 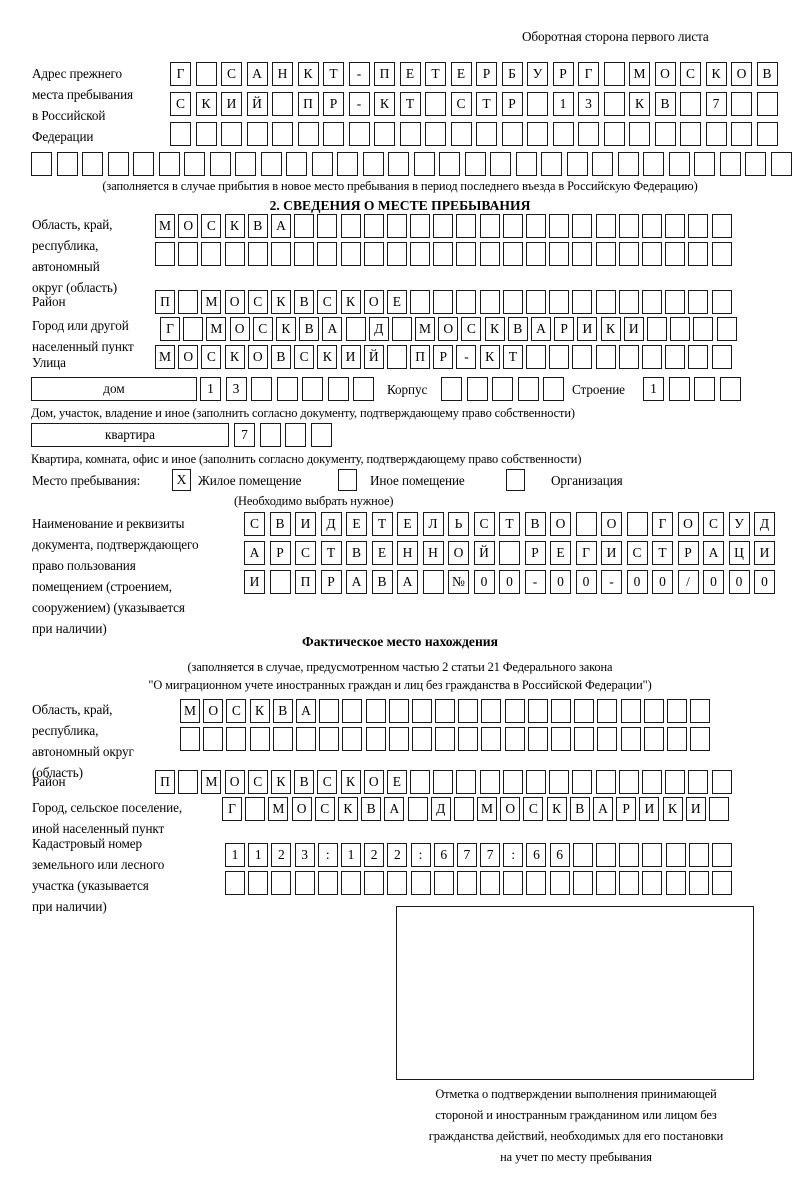 What do you see at coordinates (461, 74) in the screenshot?
I see `prev-address-r1-cell-12: Е` at bounding box center [461, 74].